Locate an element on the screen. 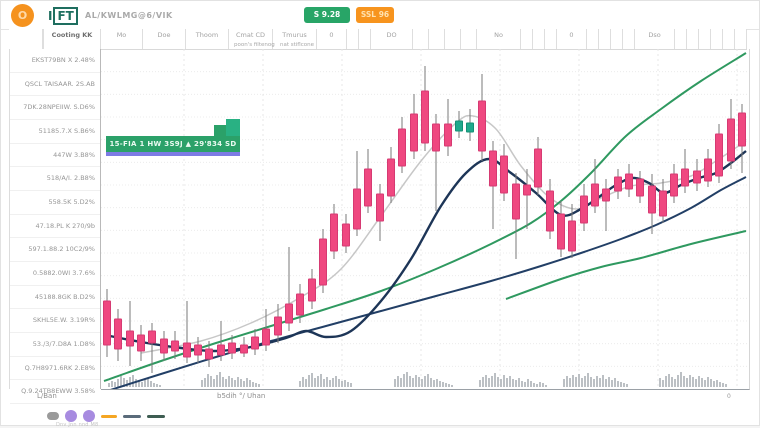  gray-dot-icon is located at coordinates (53, 416).